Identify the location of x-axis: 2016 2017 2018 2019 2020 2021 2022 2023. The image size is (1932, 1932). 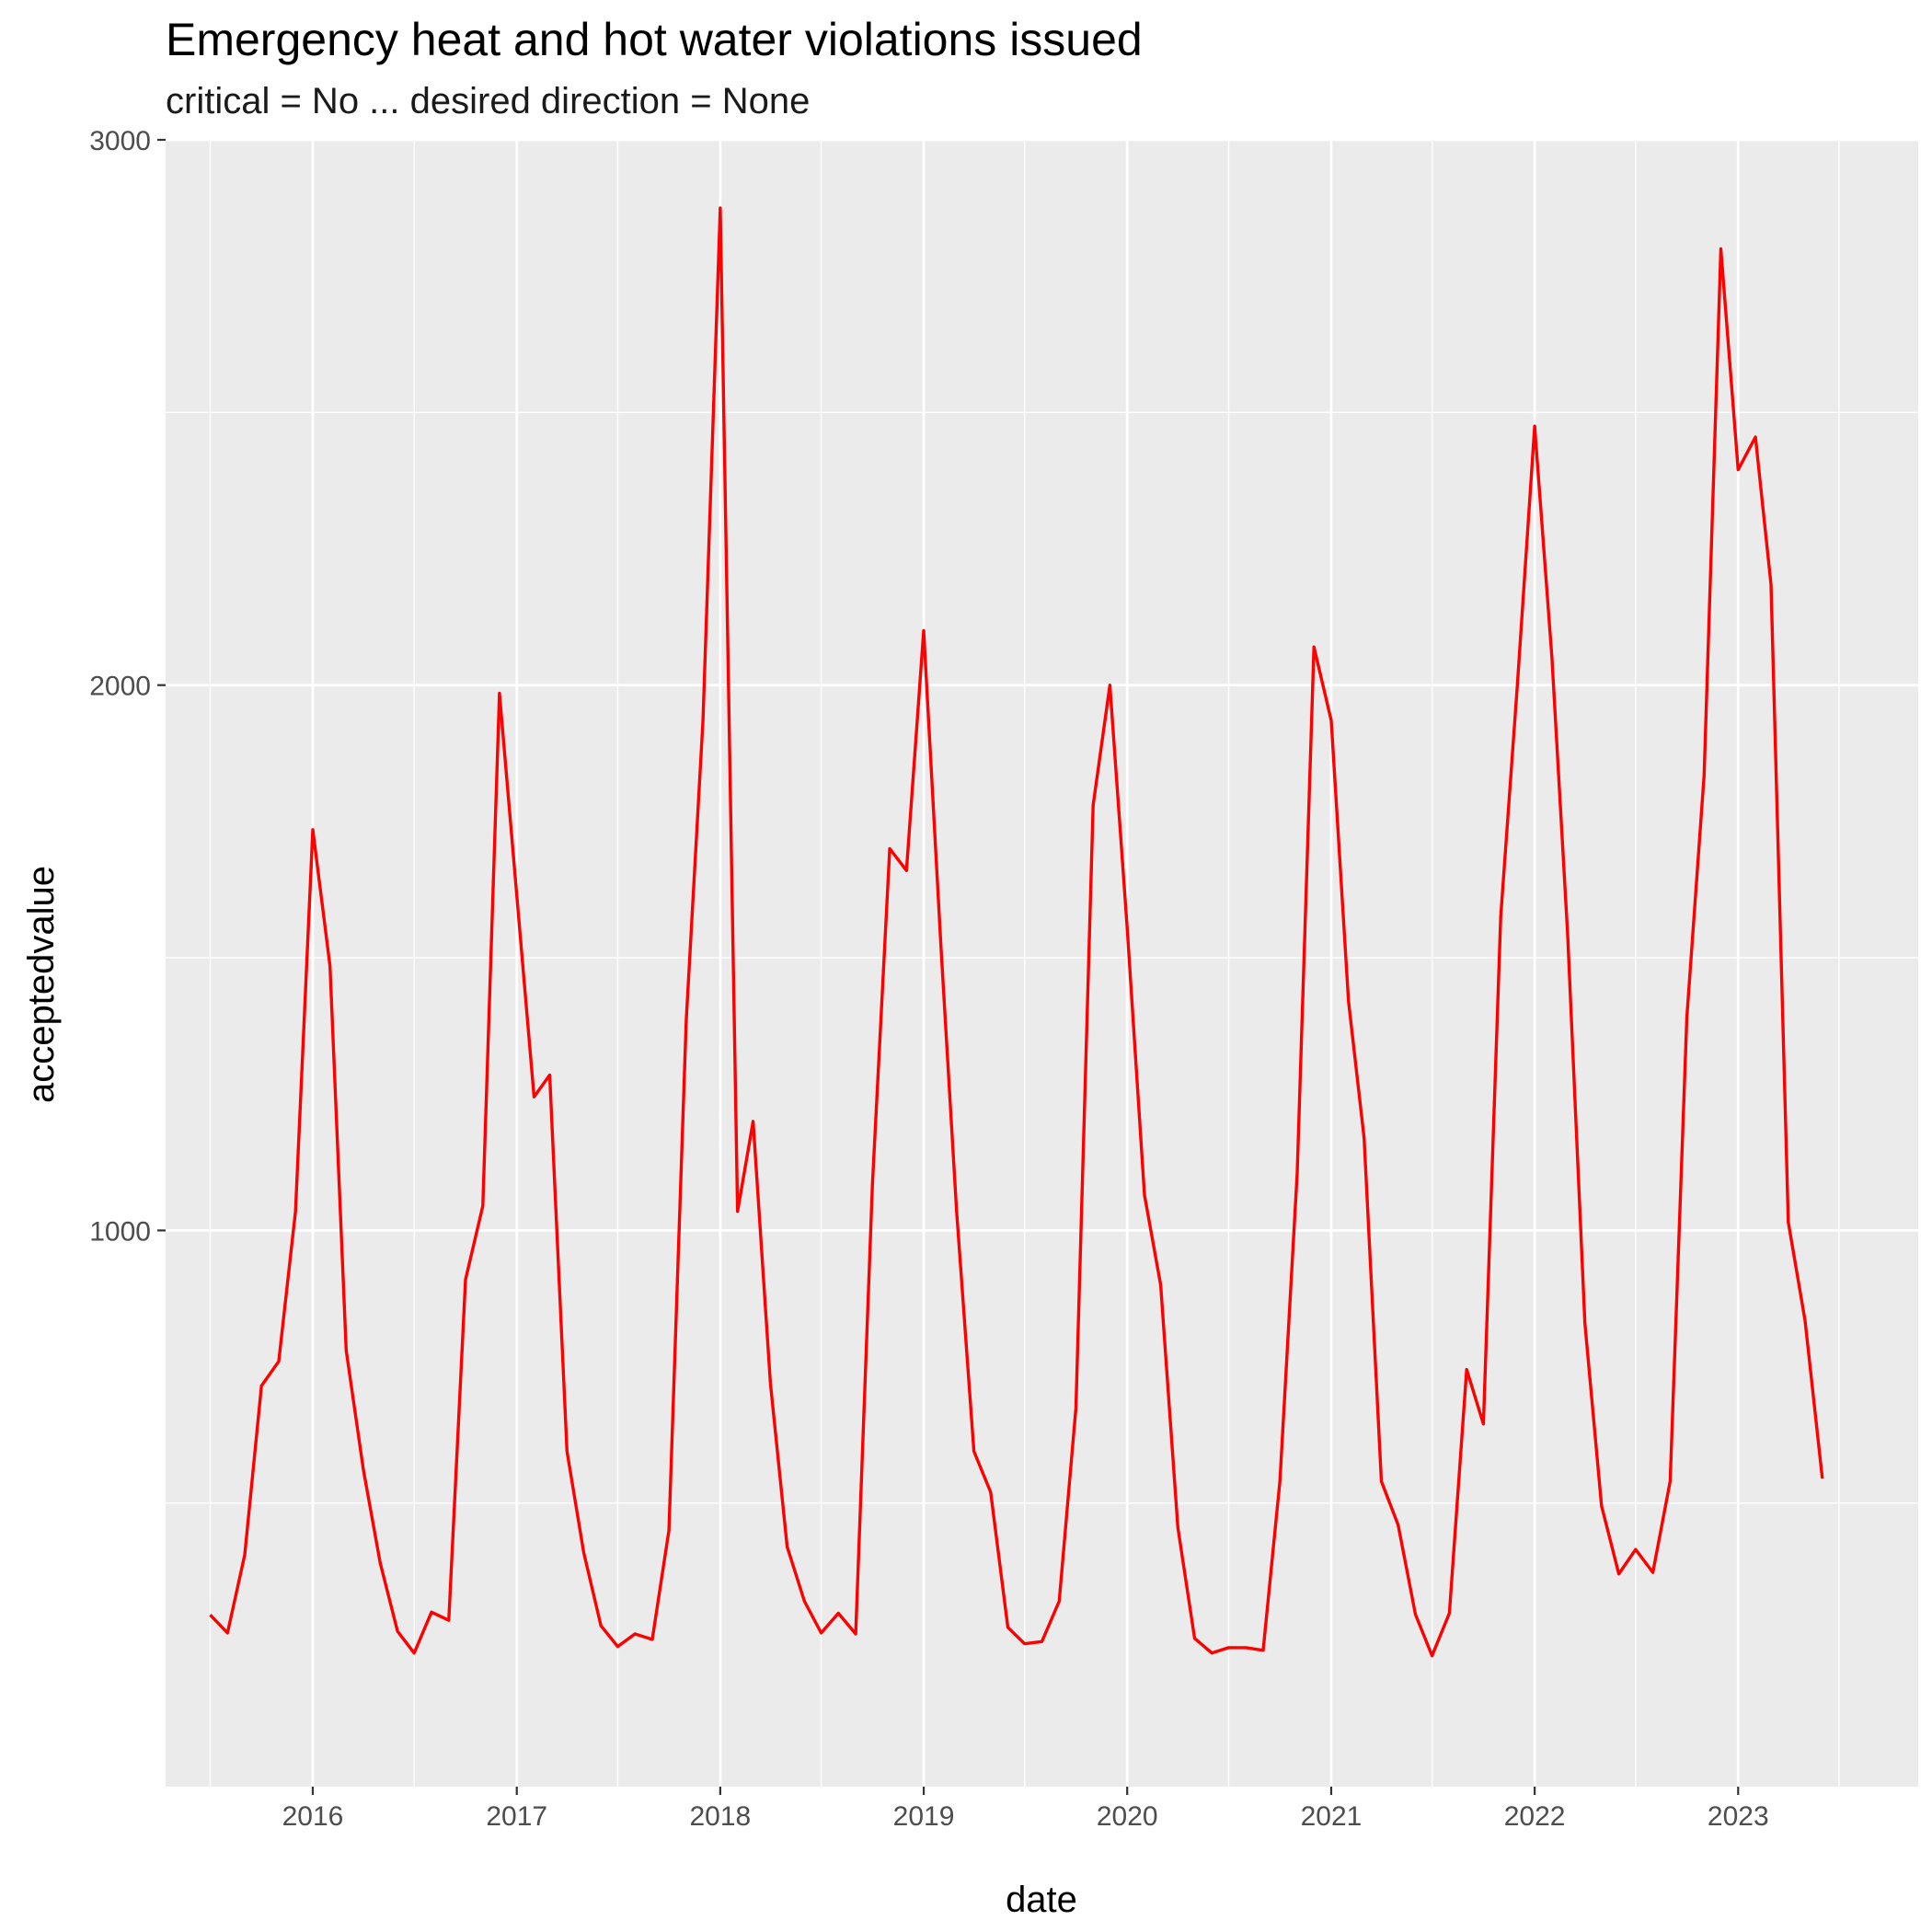
(1025, 1809).